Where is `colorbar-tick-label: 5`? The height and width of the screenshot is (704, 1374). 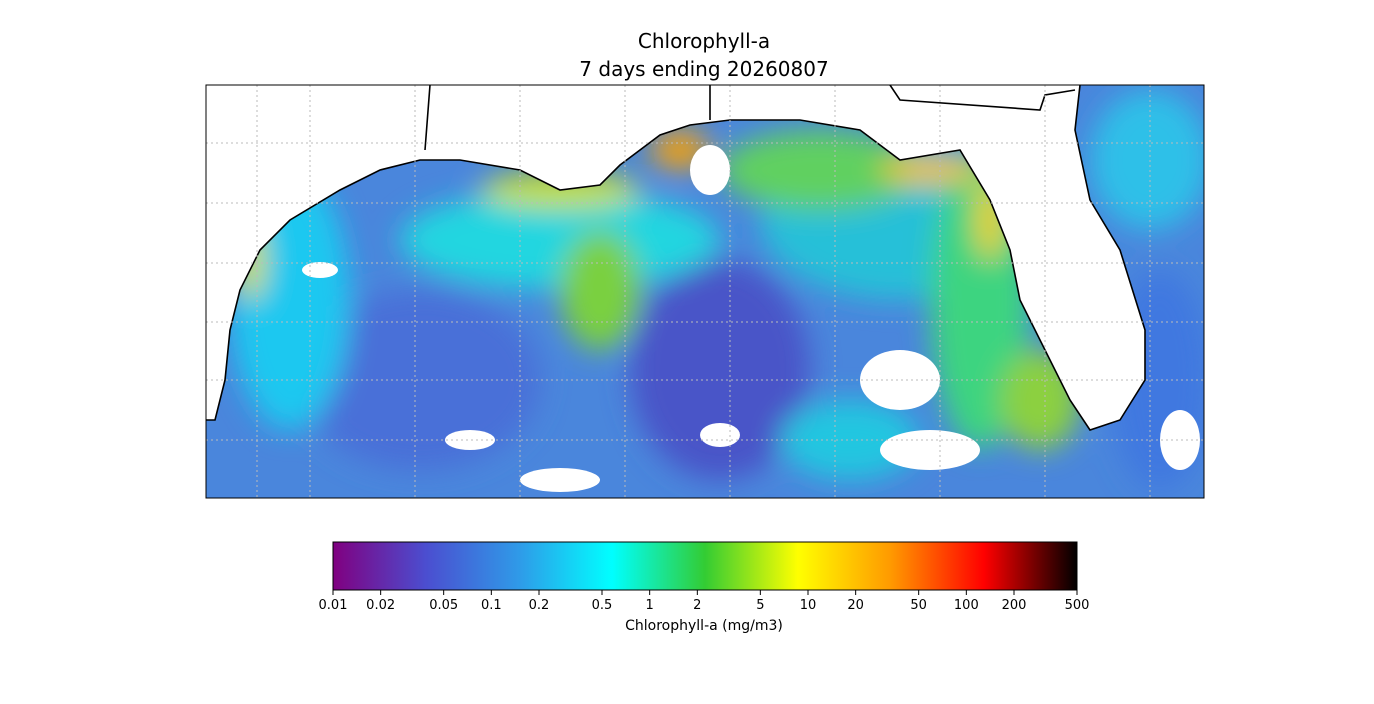
colorbar-tick-label: 5 is located at coordinates (760, 605).